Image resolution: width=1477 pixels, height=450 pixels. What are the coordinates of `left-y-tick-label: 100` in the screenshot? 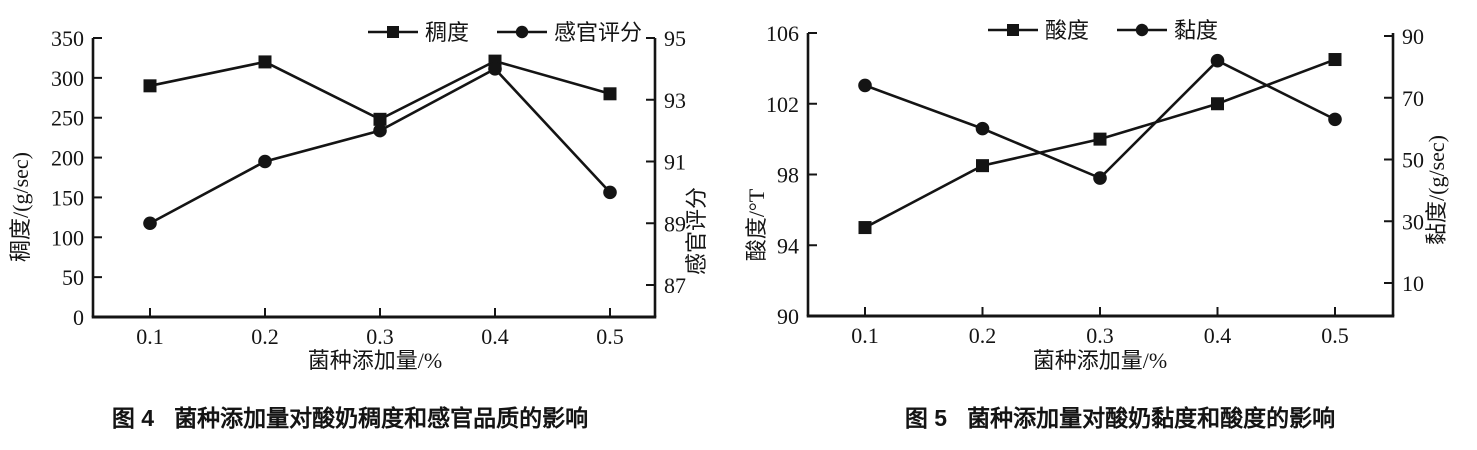 It's located at (67, 237).